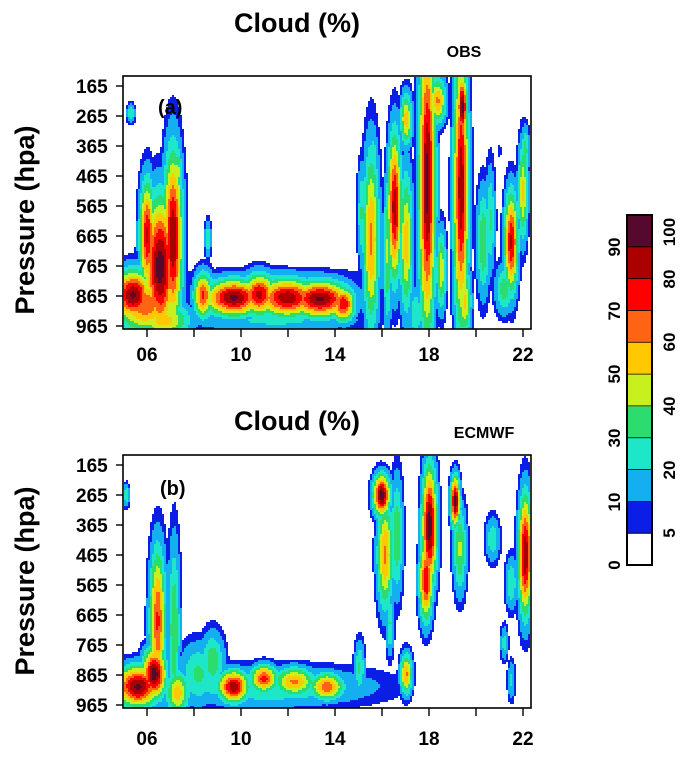 This screenshot has width=681, height=776. Describe the element at coordinates (614, 502) in the screenshot. I see `colorbar-label-left: 10` at that location.